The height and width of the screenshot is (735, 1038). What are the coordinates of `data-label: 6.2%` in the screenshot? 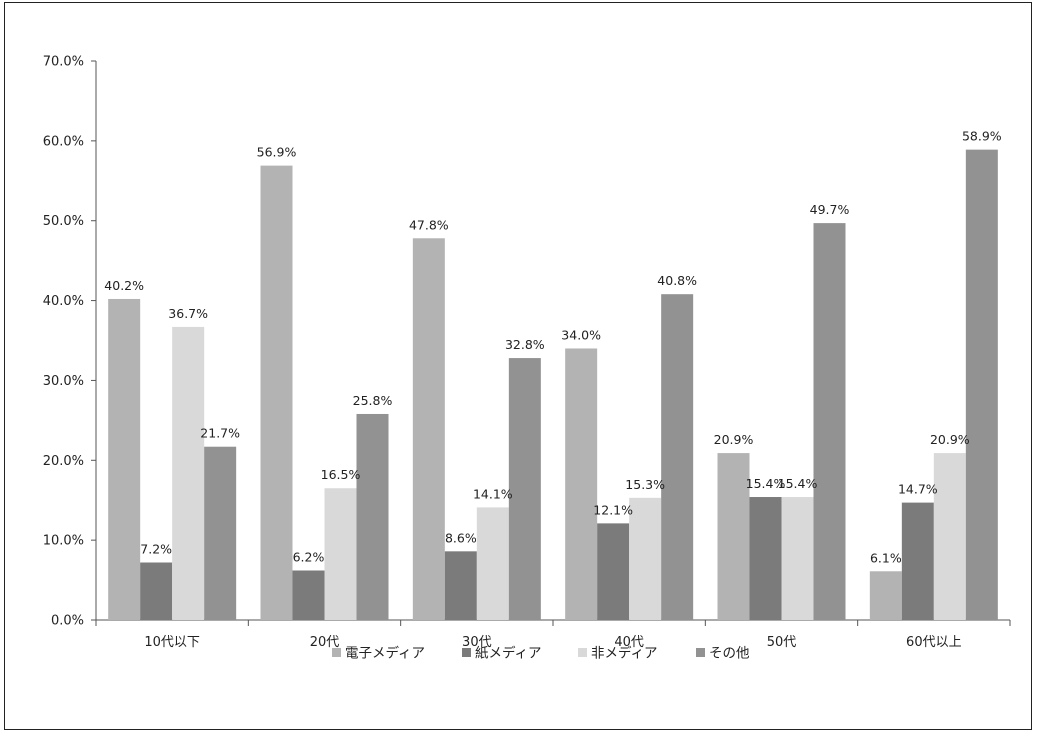 It's located at (309, 556).